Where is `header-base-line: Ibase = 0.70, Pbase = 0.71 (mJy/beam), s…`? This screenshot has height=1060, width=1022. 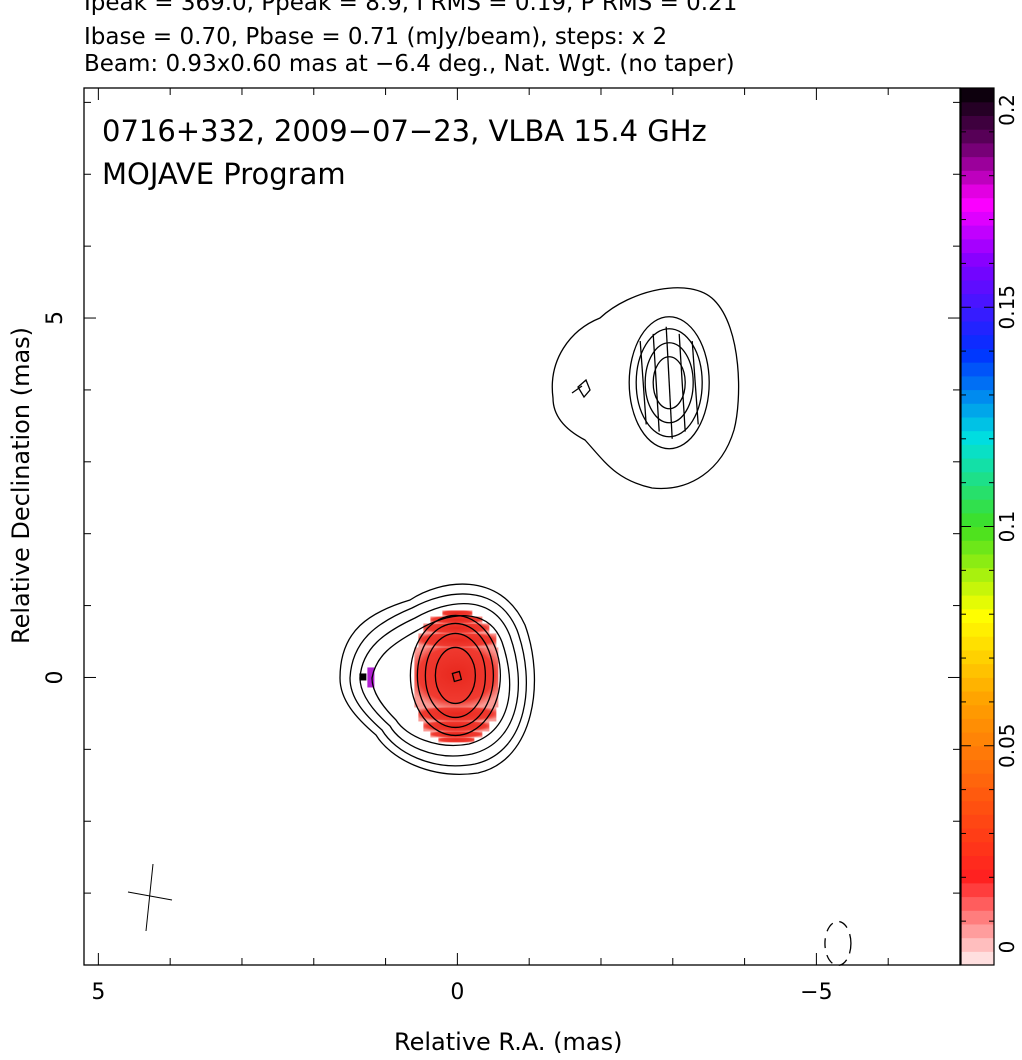 header-base-line: Ibase = 0.70, Pbase = 0.71 (mJy/beam), s… is located at coordinates (376, 37).